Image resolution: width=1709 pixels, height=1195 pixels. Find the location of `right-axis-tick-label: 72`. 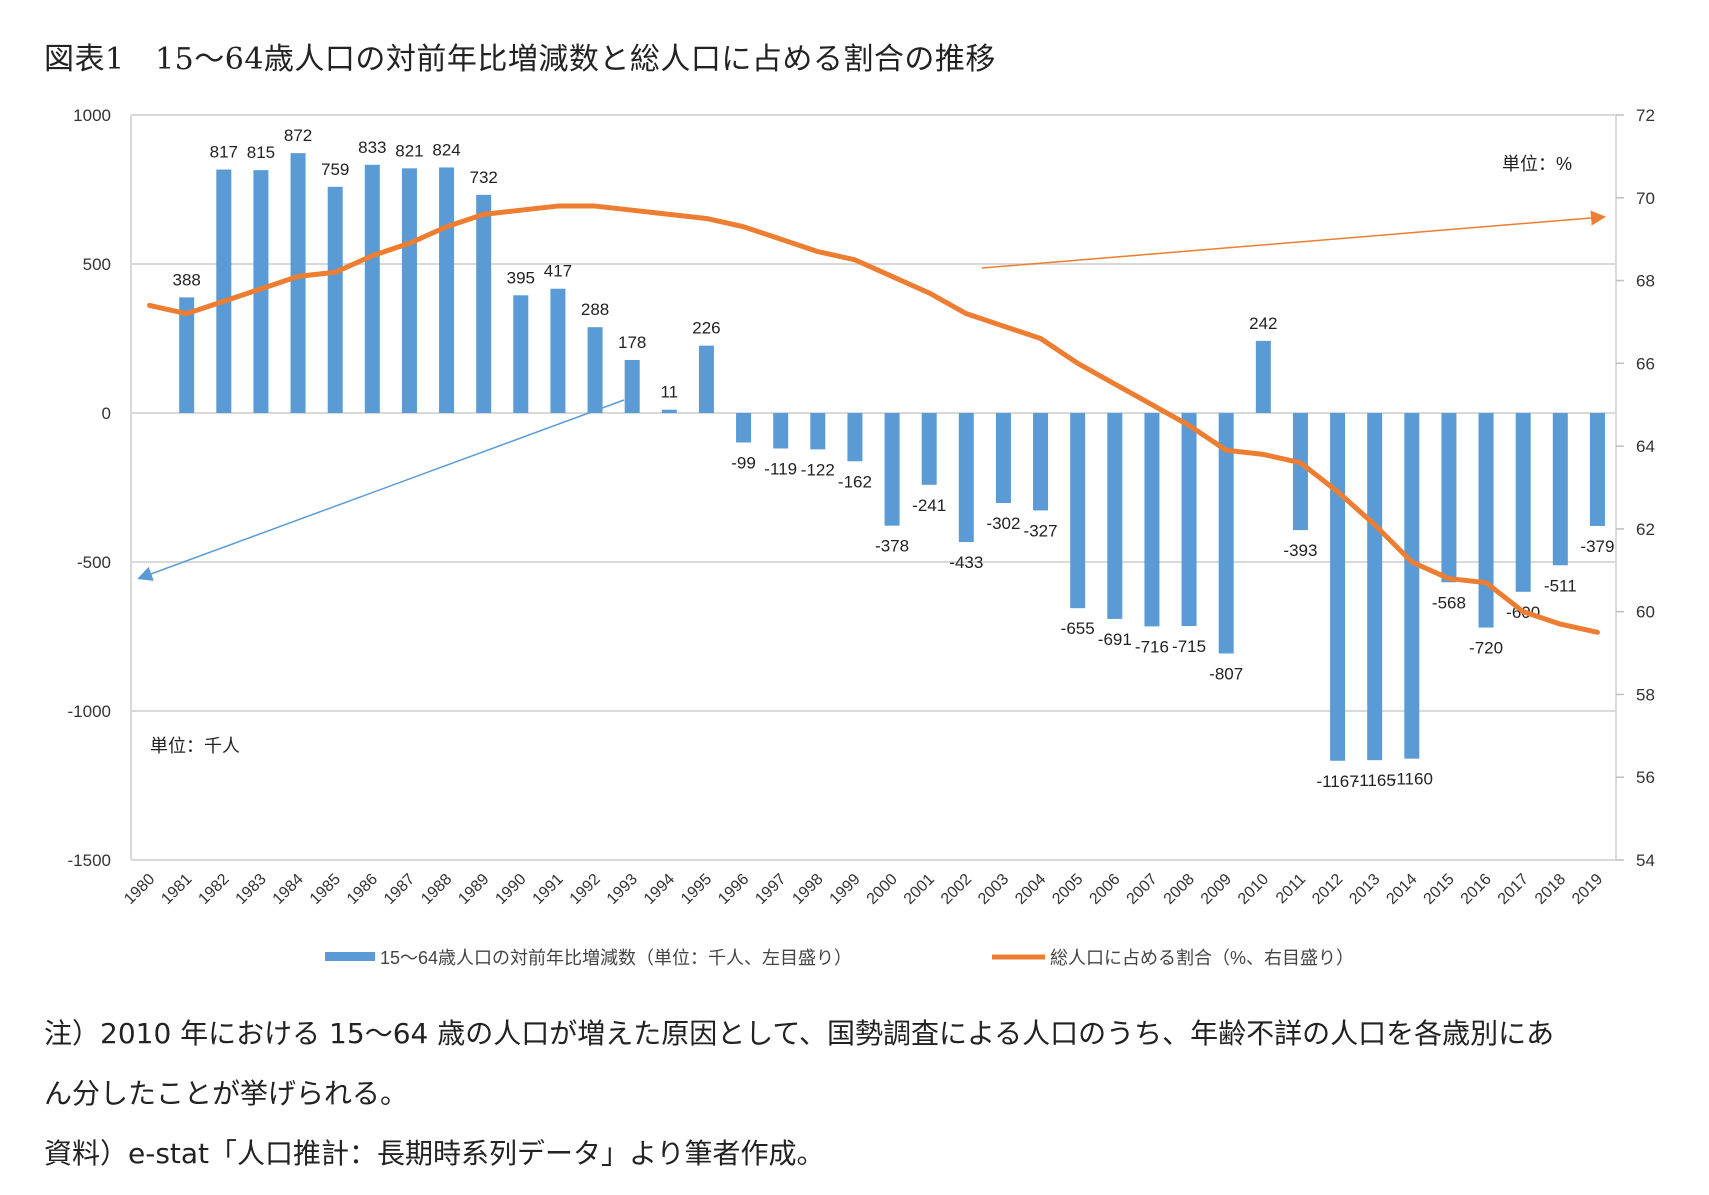

right-axis-tick-label: 72 is located at coordinates (1645, 115).